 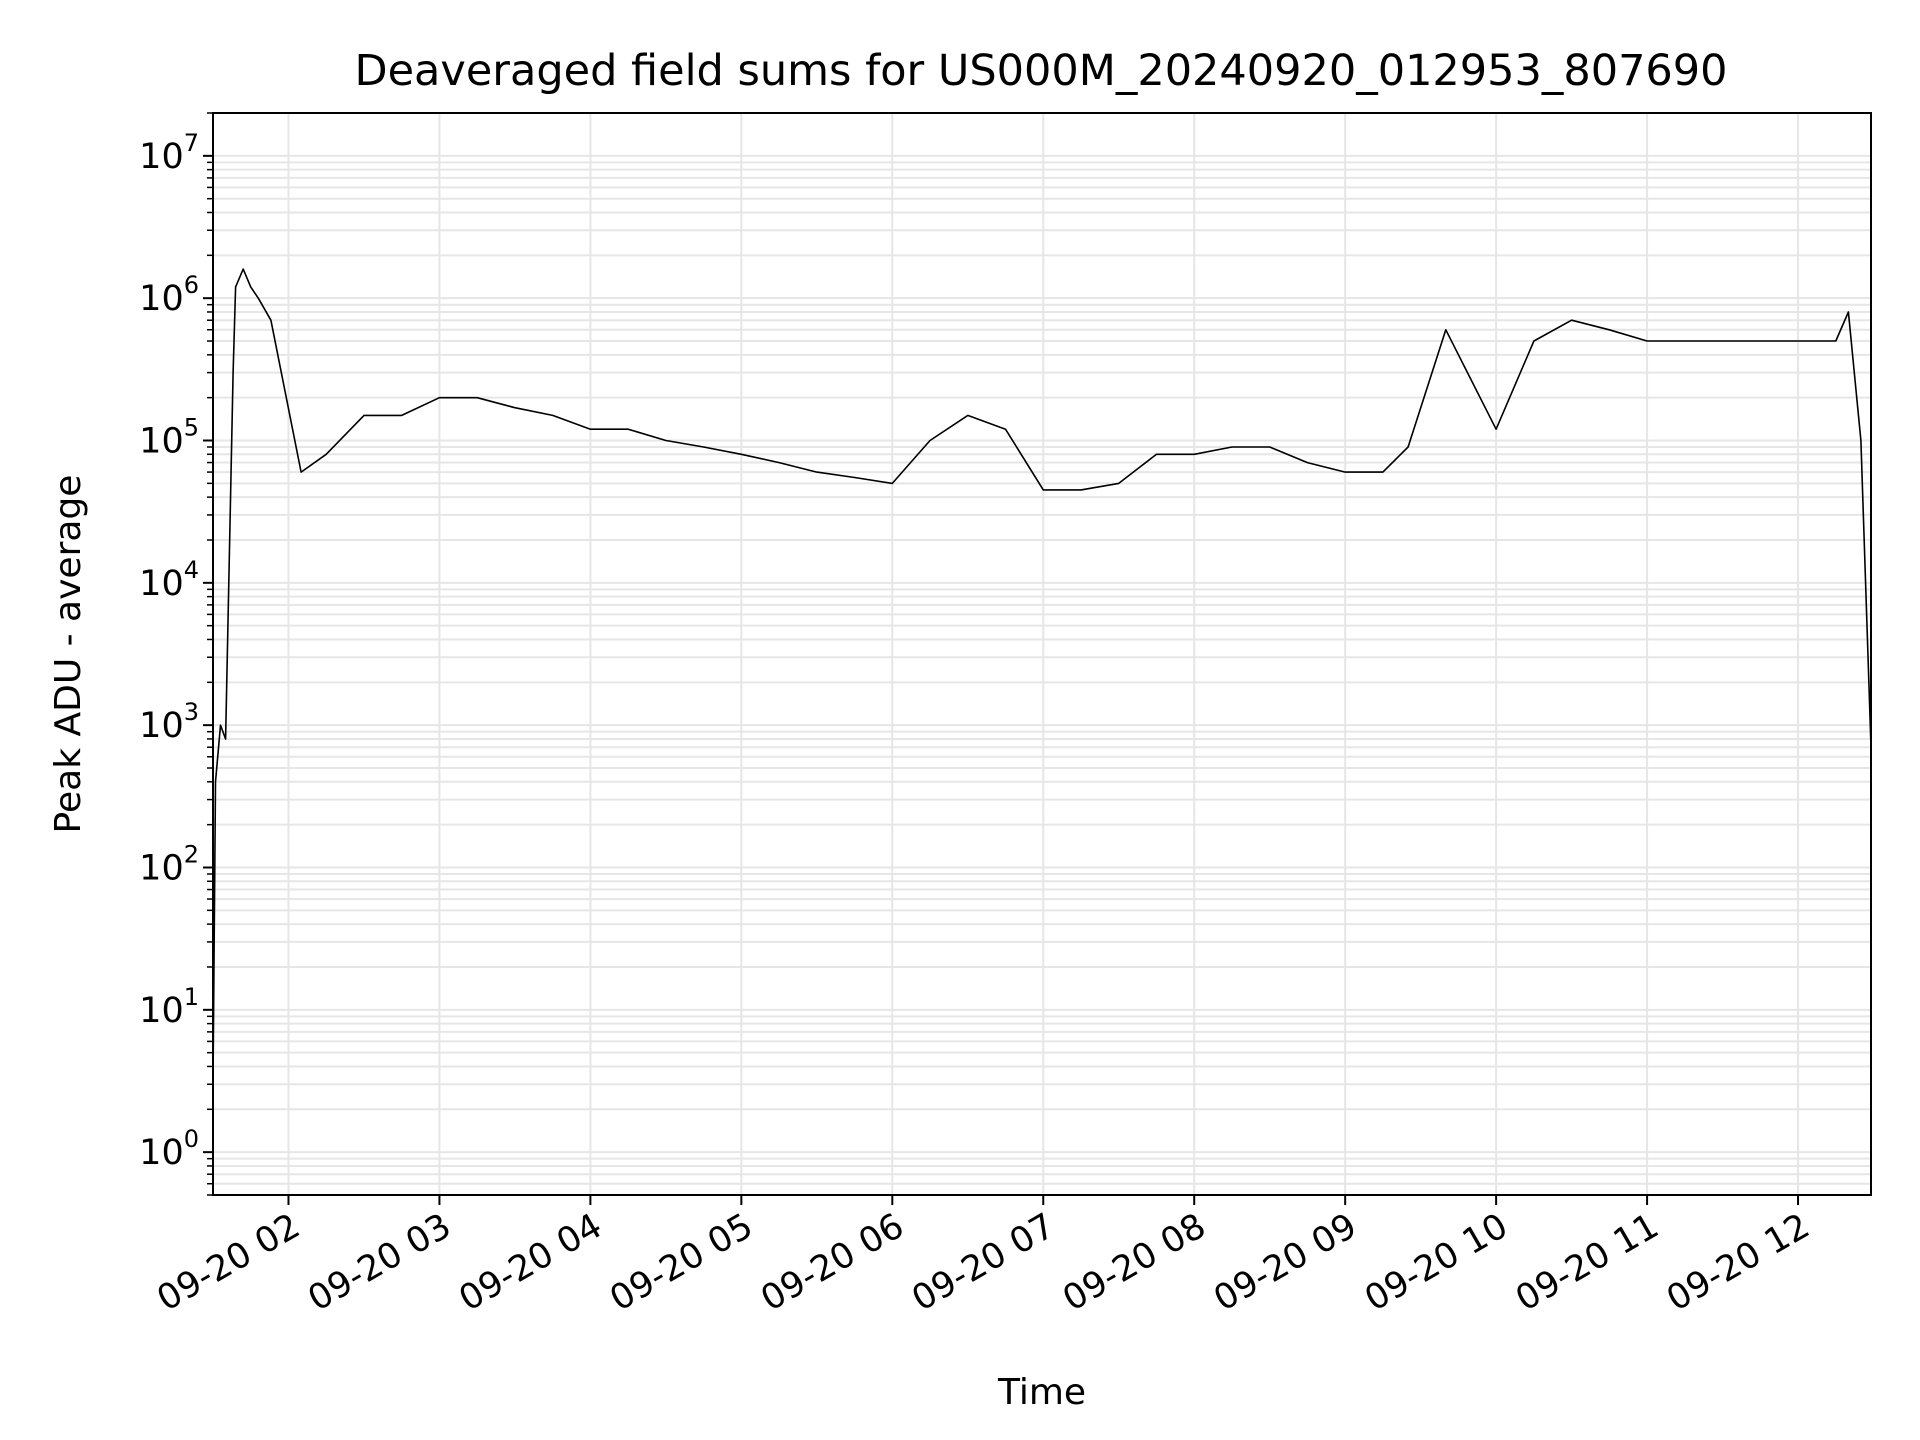 I want to click on y-tick-label: 10⁰, so click(x=169, y=1149).